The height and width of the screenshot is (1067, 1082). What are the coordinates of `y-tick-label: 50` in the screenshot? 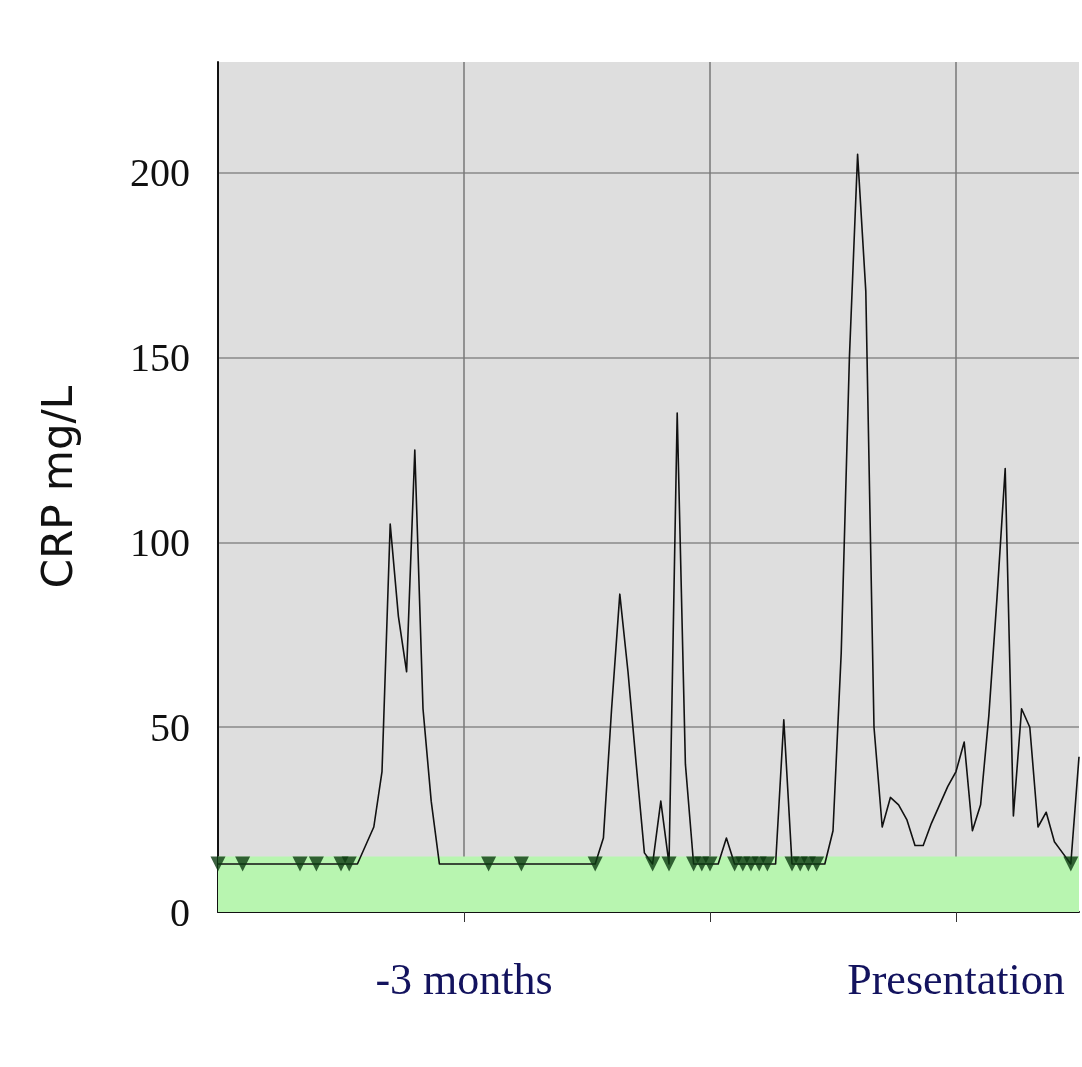 It's located at (170, 727).